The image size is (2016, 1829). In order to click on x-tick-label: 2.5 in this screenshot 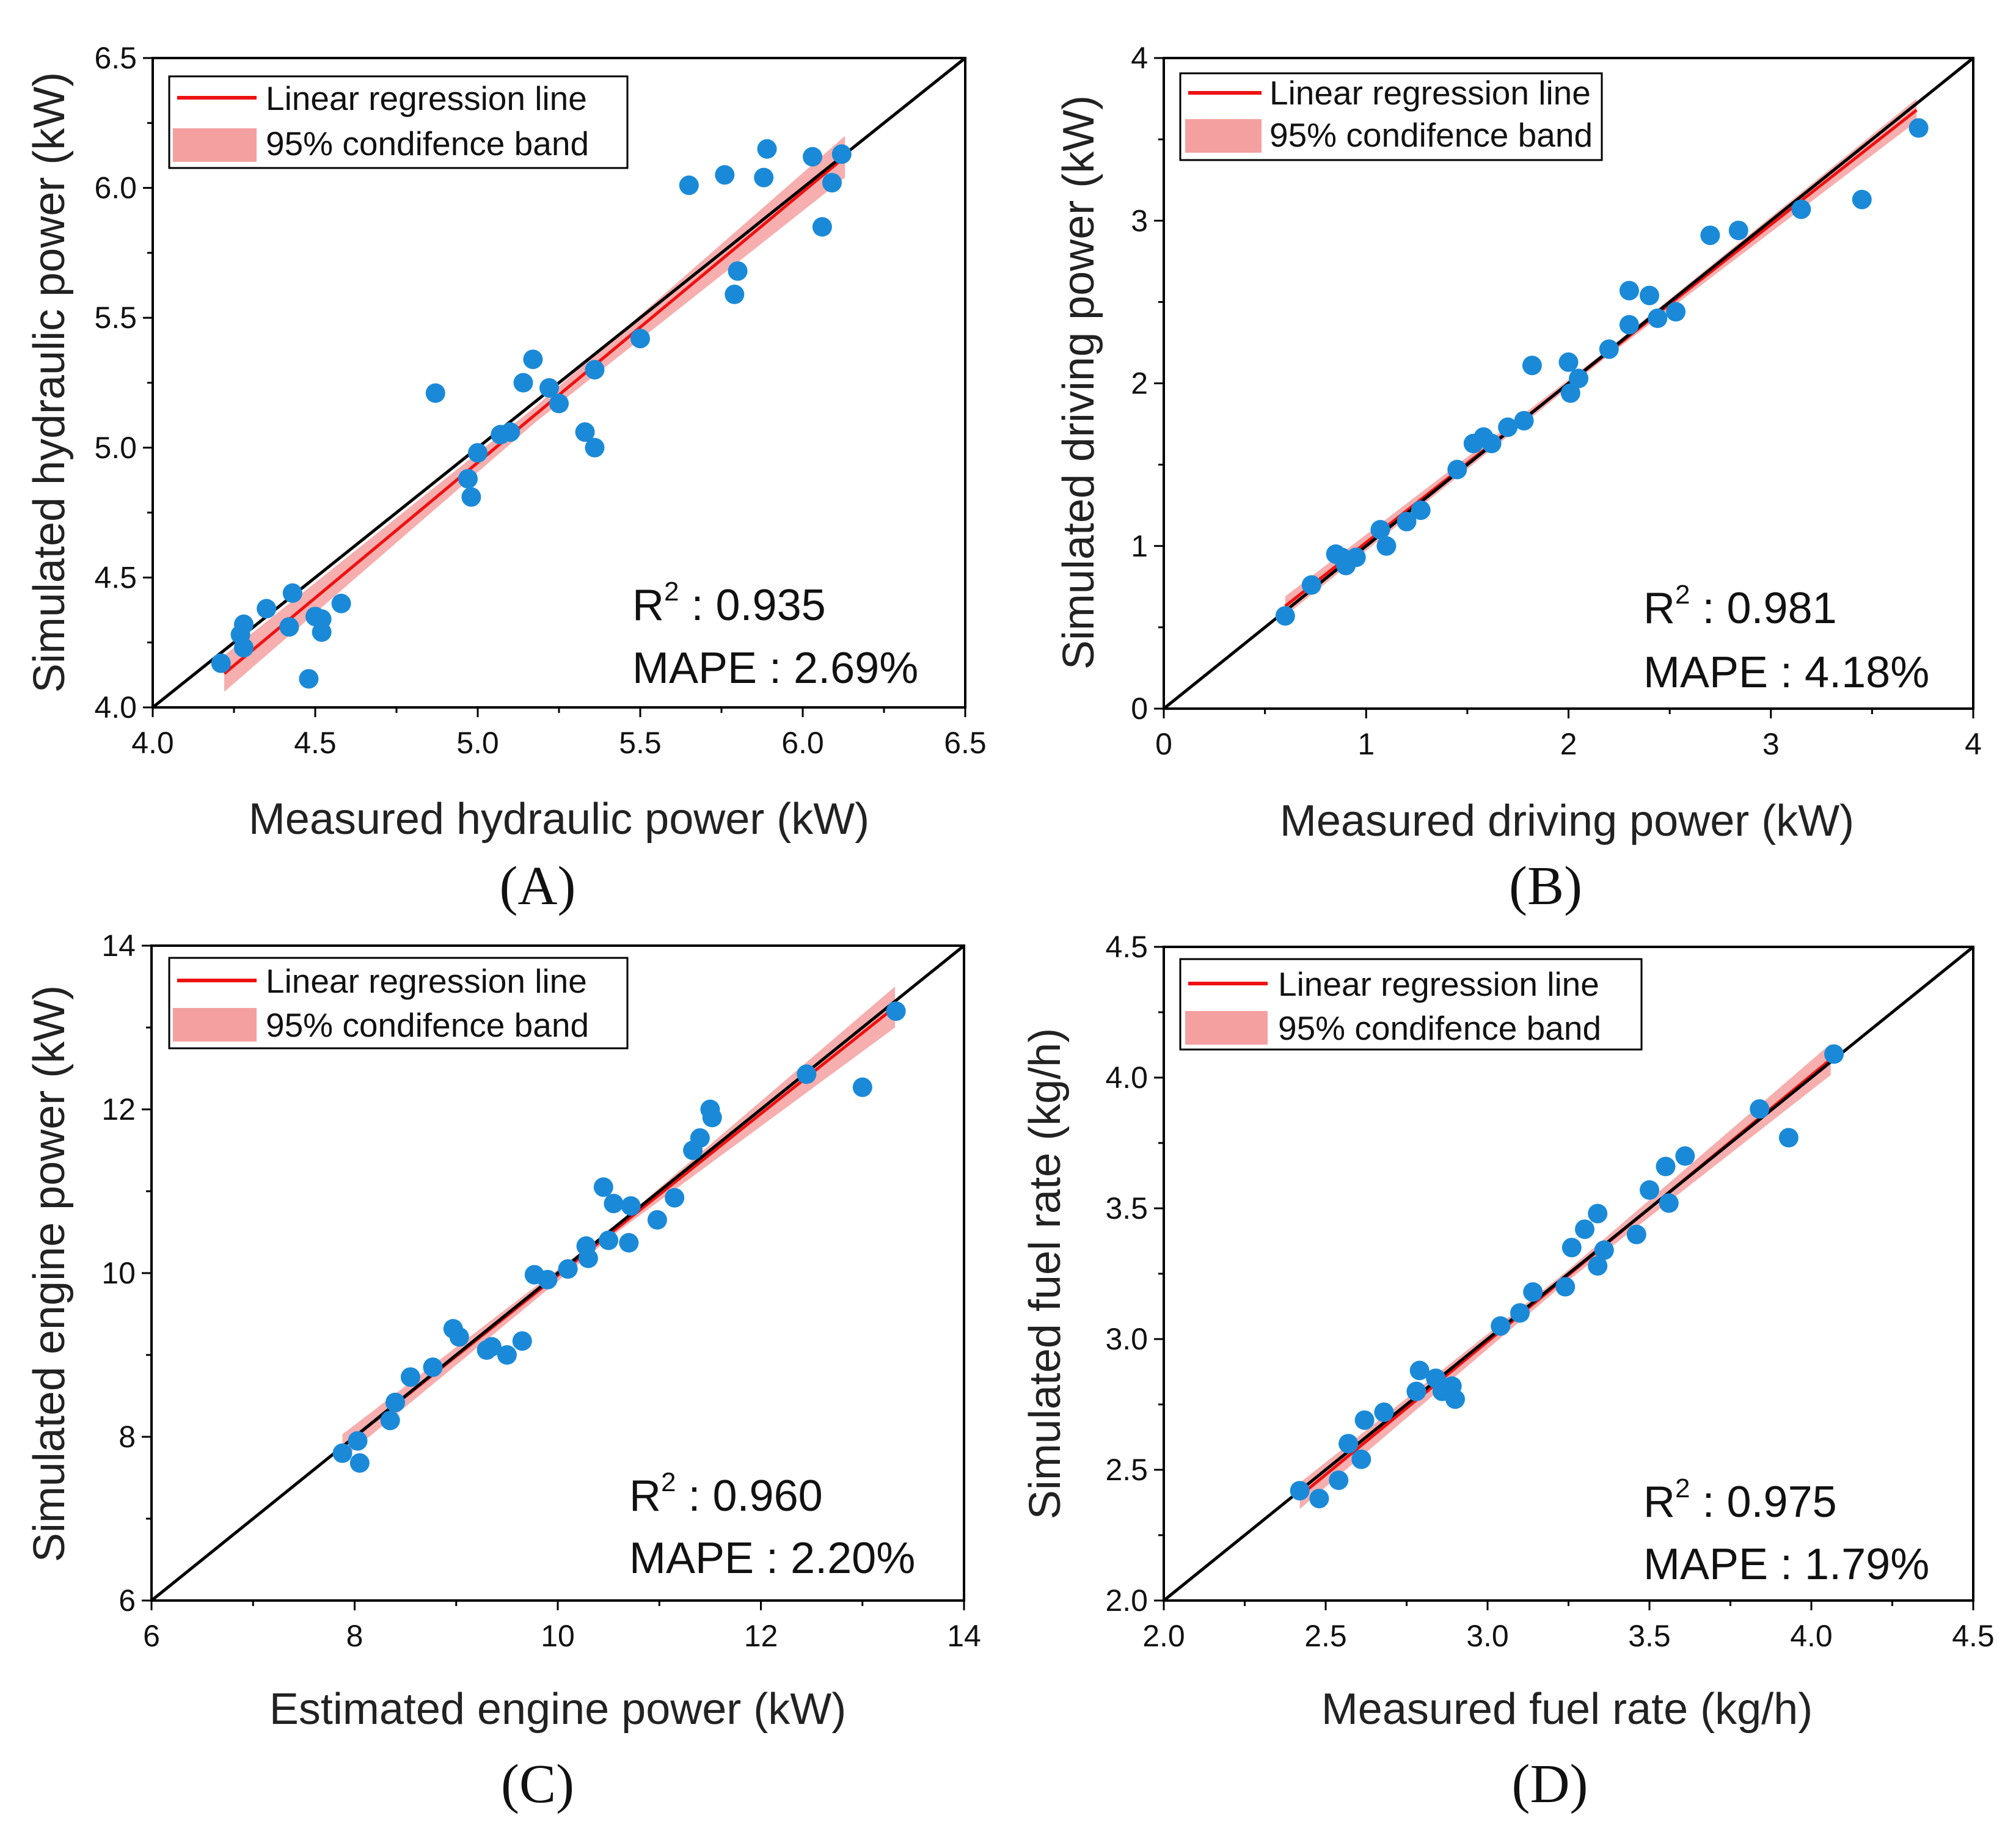, I will do `click(1326, 1636)`.